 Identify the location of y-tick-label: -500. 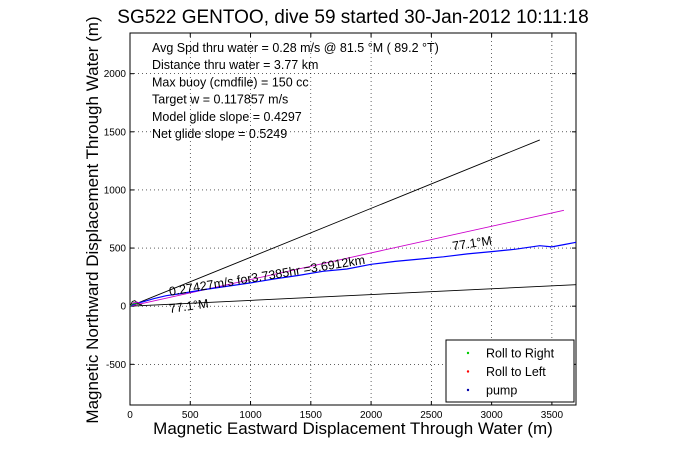
(116, 365).